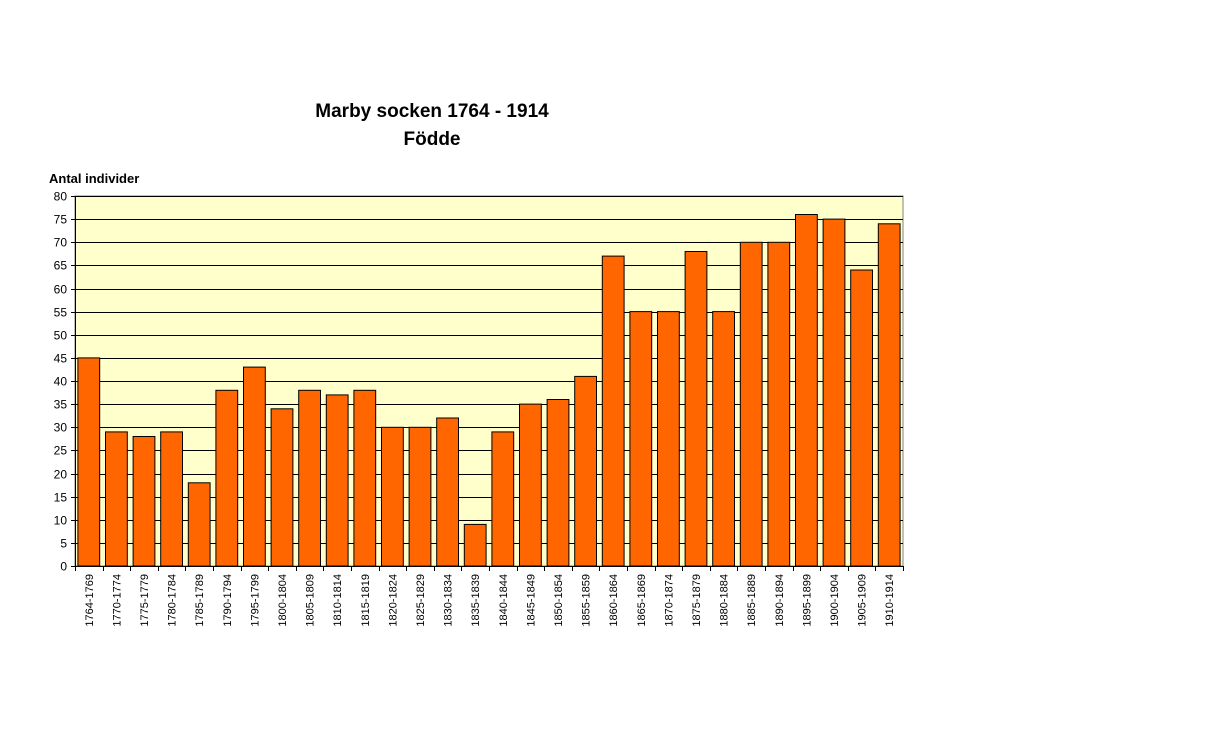 This screenshot has height=754, width=1212. I want to click on y-tick-label: 75, so click(61, 220).